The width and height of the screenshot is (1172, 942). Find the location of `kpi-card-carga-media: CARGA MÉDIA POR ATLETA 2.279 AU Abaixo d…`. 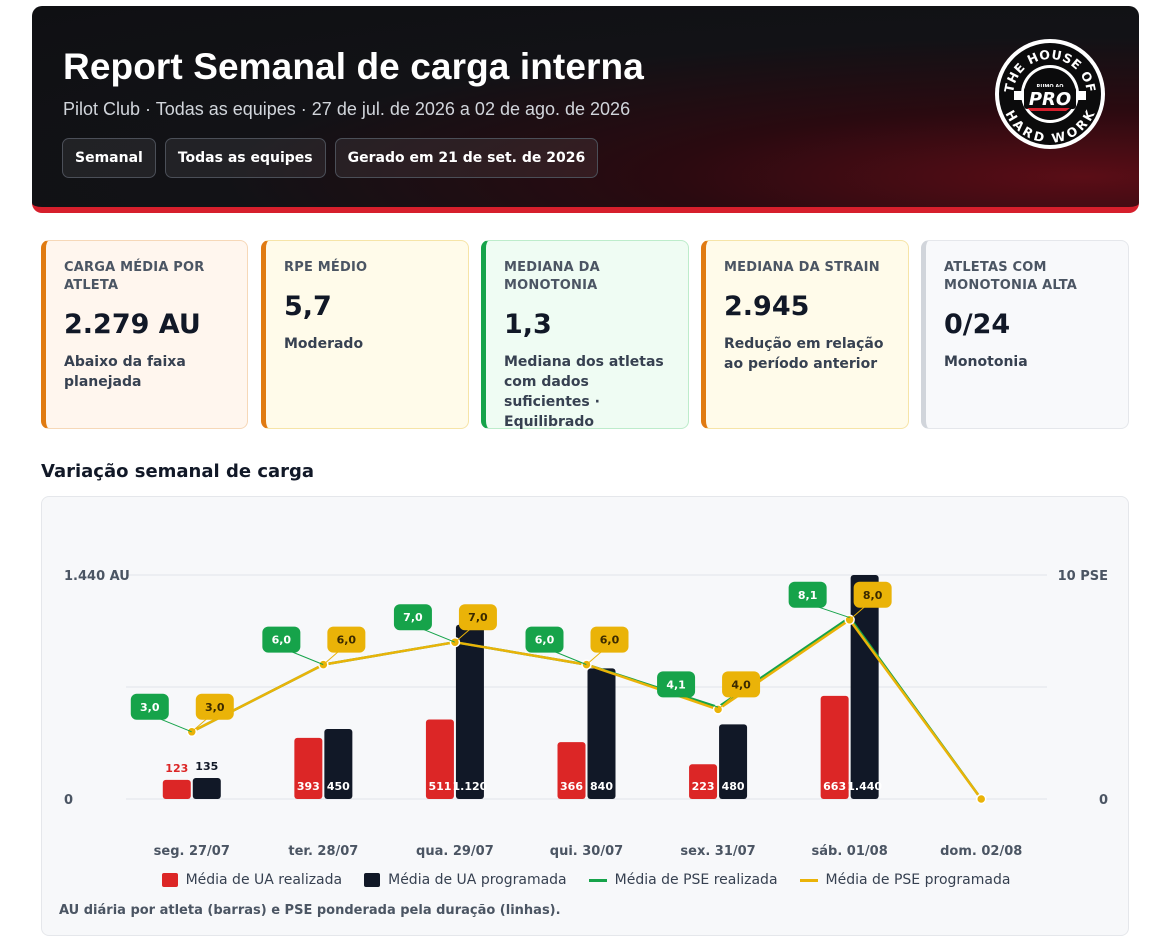

kpi-card-carga-media: CARGA MÉDIA POR ATLETA 2.279 AU Abaixo d… is located at coordinates (144, 334).